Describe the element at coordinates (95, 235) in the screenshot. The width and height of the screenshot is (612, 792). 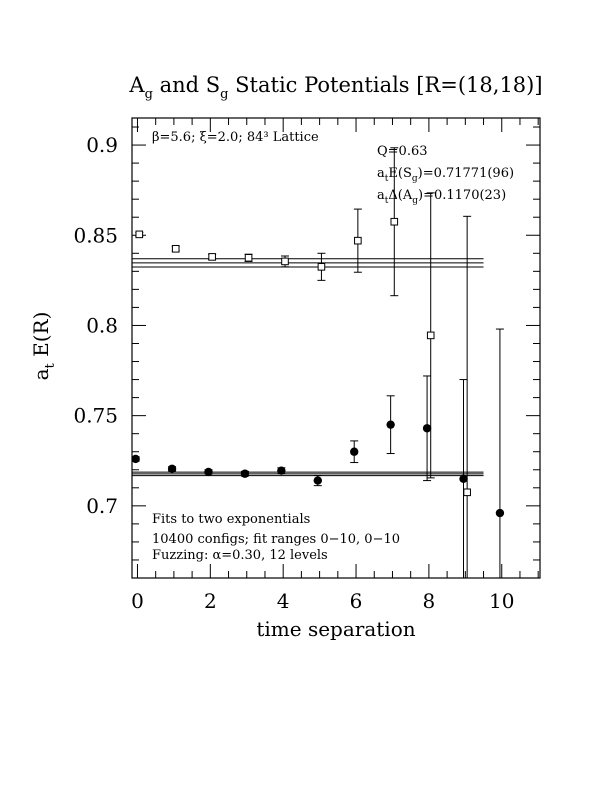
I see `y-tick-label: 0.85` at that location.